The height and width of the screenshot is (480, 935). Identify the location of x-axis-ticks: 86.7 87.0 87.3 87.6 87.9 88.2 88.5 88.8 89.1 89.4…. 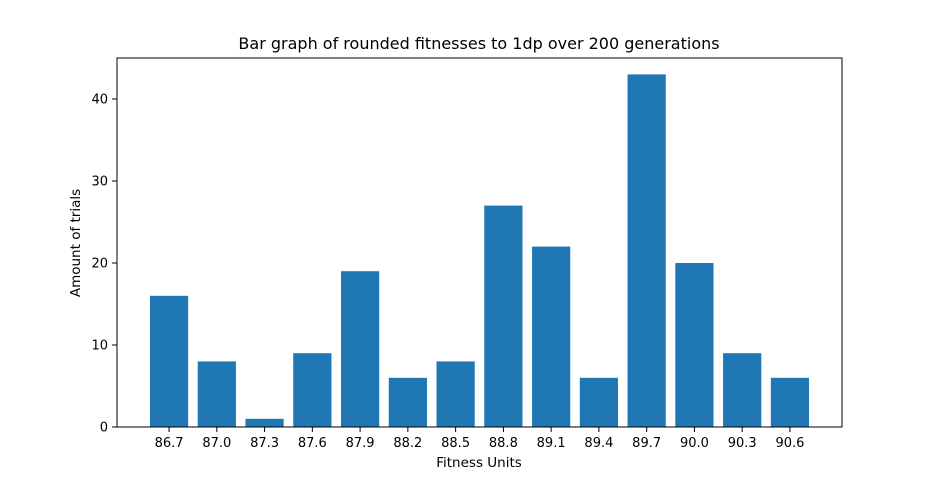
(479, 439).